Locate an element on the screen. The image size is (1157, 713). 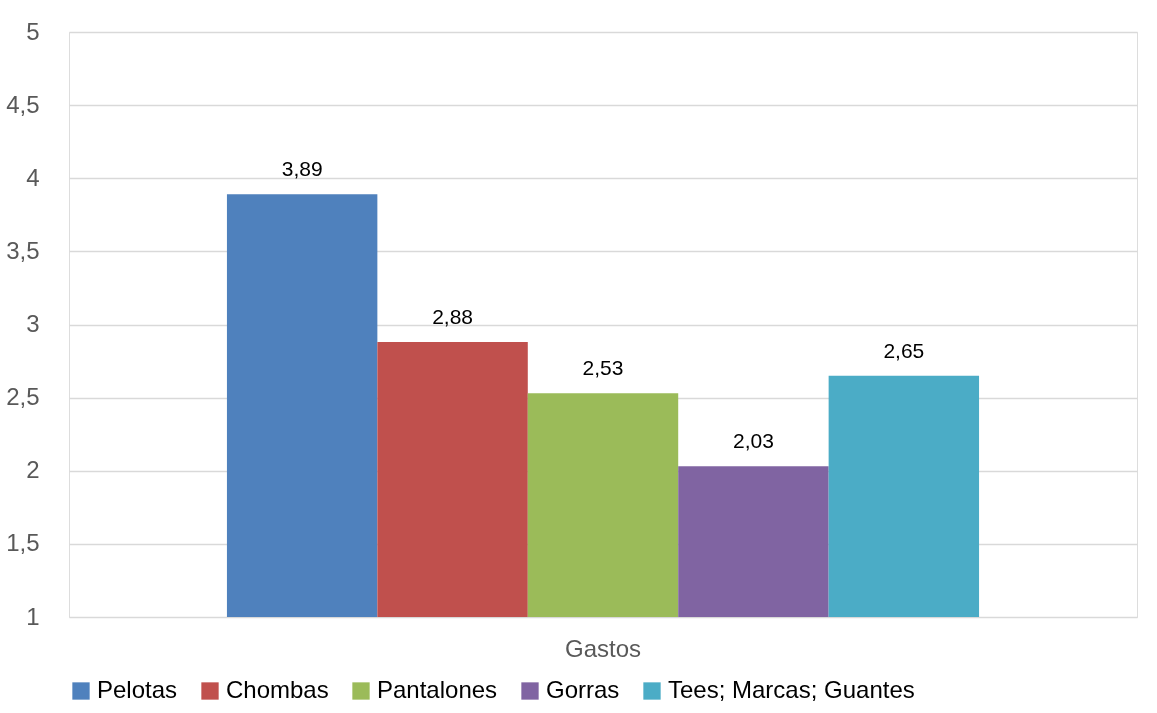
y-tick-label: 4 is located at coordinates (33, 177).